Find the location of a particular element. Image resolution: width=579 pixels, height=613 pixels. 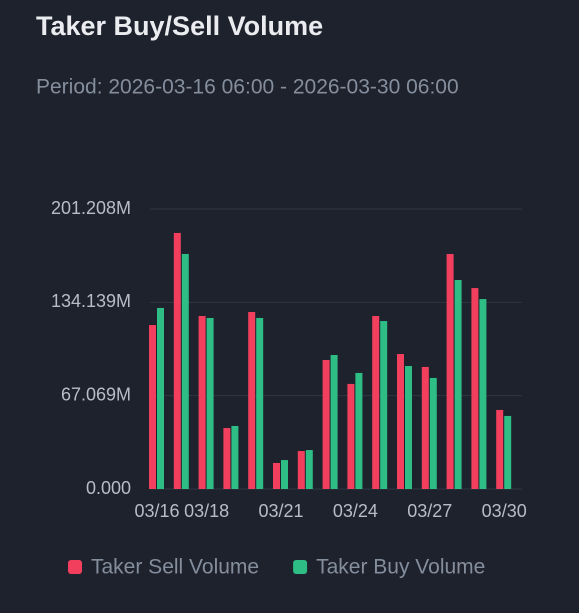

x-tick-label: 03/18 is located at coordinates (206, 511).